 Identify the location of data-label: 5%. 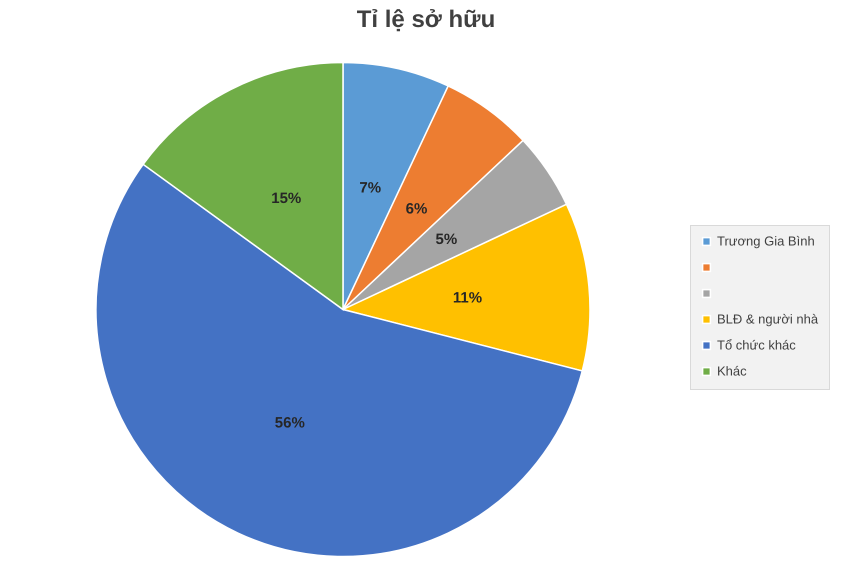
(447, 239).